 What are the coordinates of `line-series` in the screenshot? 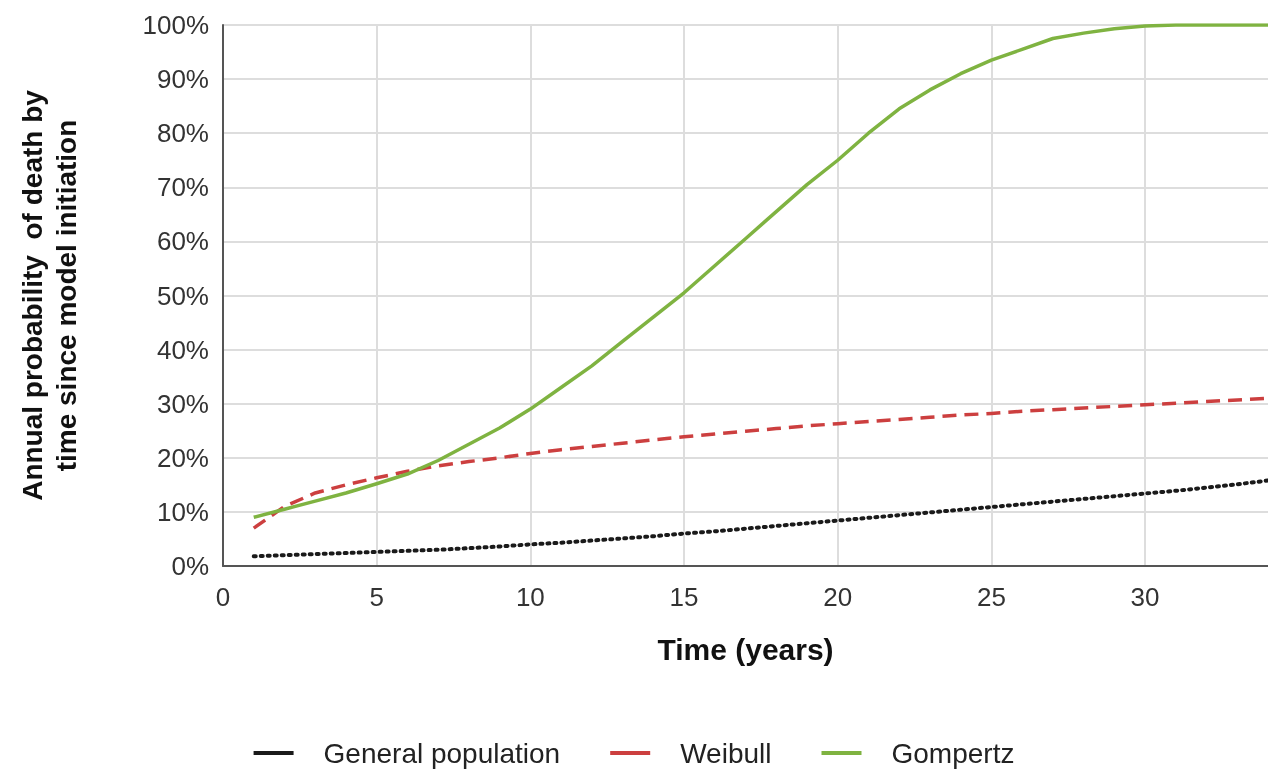 It's located at (759, 518).